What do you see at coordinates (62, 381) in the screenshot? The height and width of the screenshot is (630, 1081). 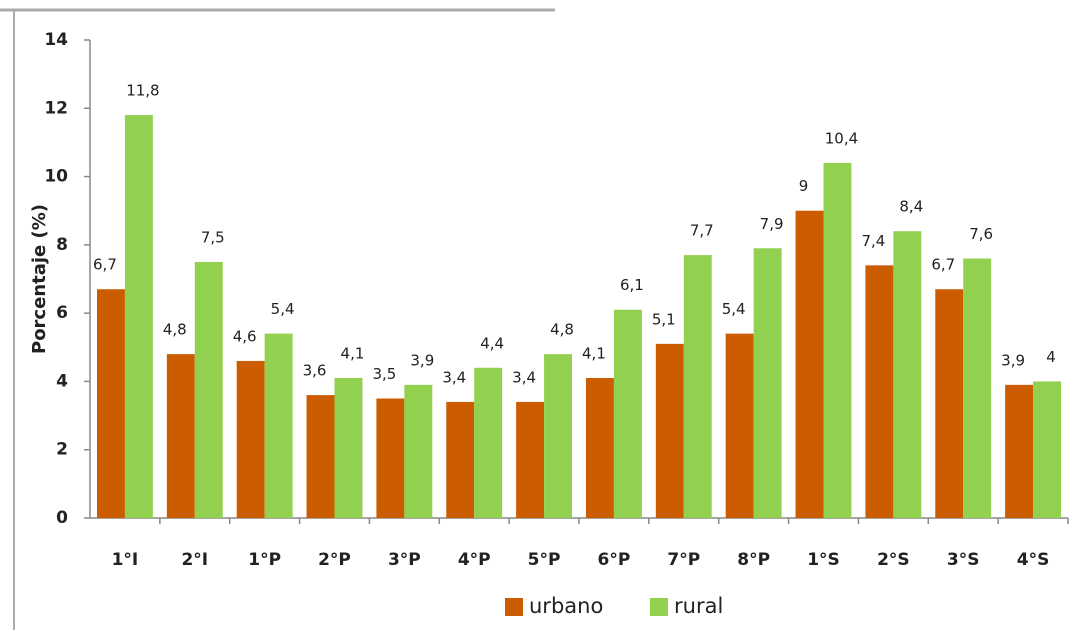 I see `y-tick-label: 4` at bounding box center [62, 381].